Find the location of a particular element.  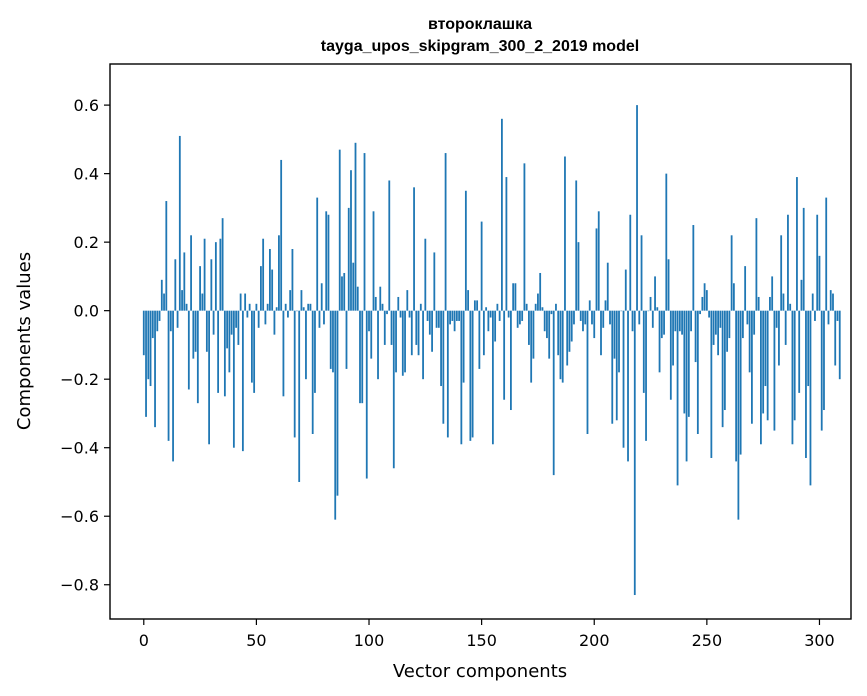

x-tick-label: 250 is located at coordinates (707, 640).